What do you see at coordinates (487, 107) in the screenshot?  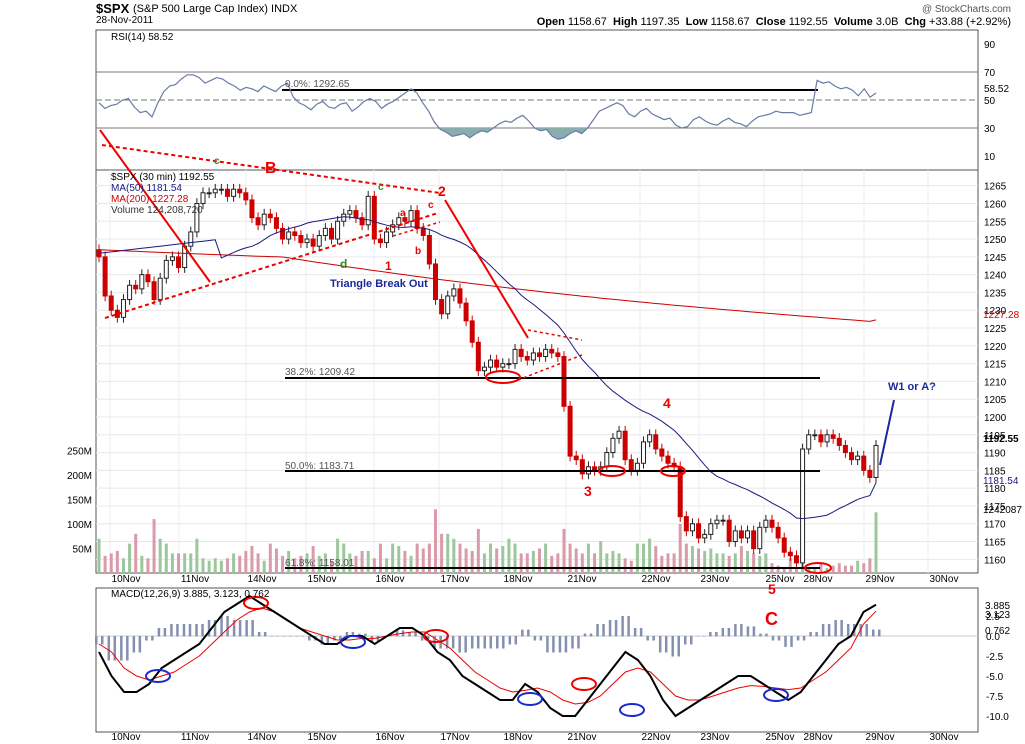 I see `rsi-line` at bounding box center [487, 107].